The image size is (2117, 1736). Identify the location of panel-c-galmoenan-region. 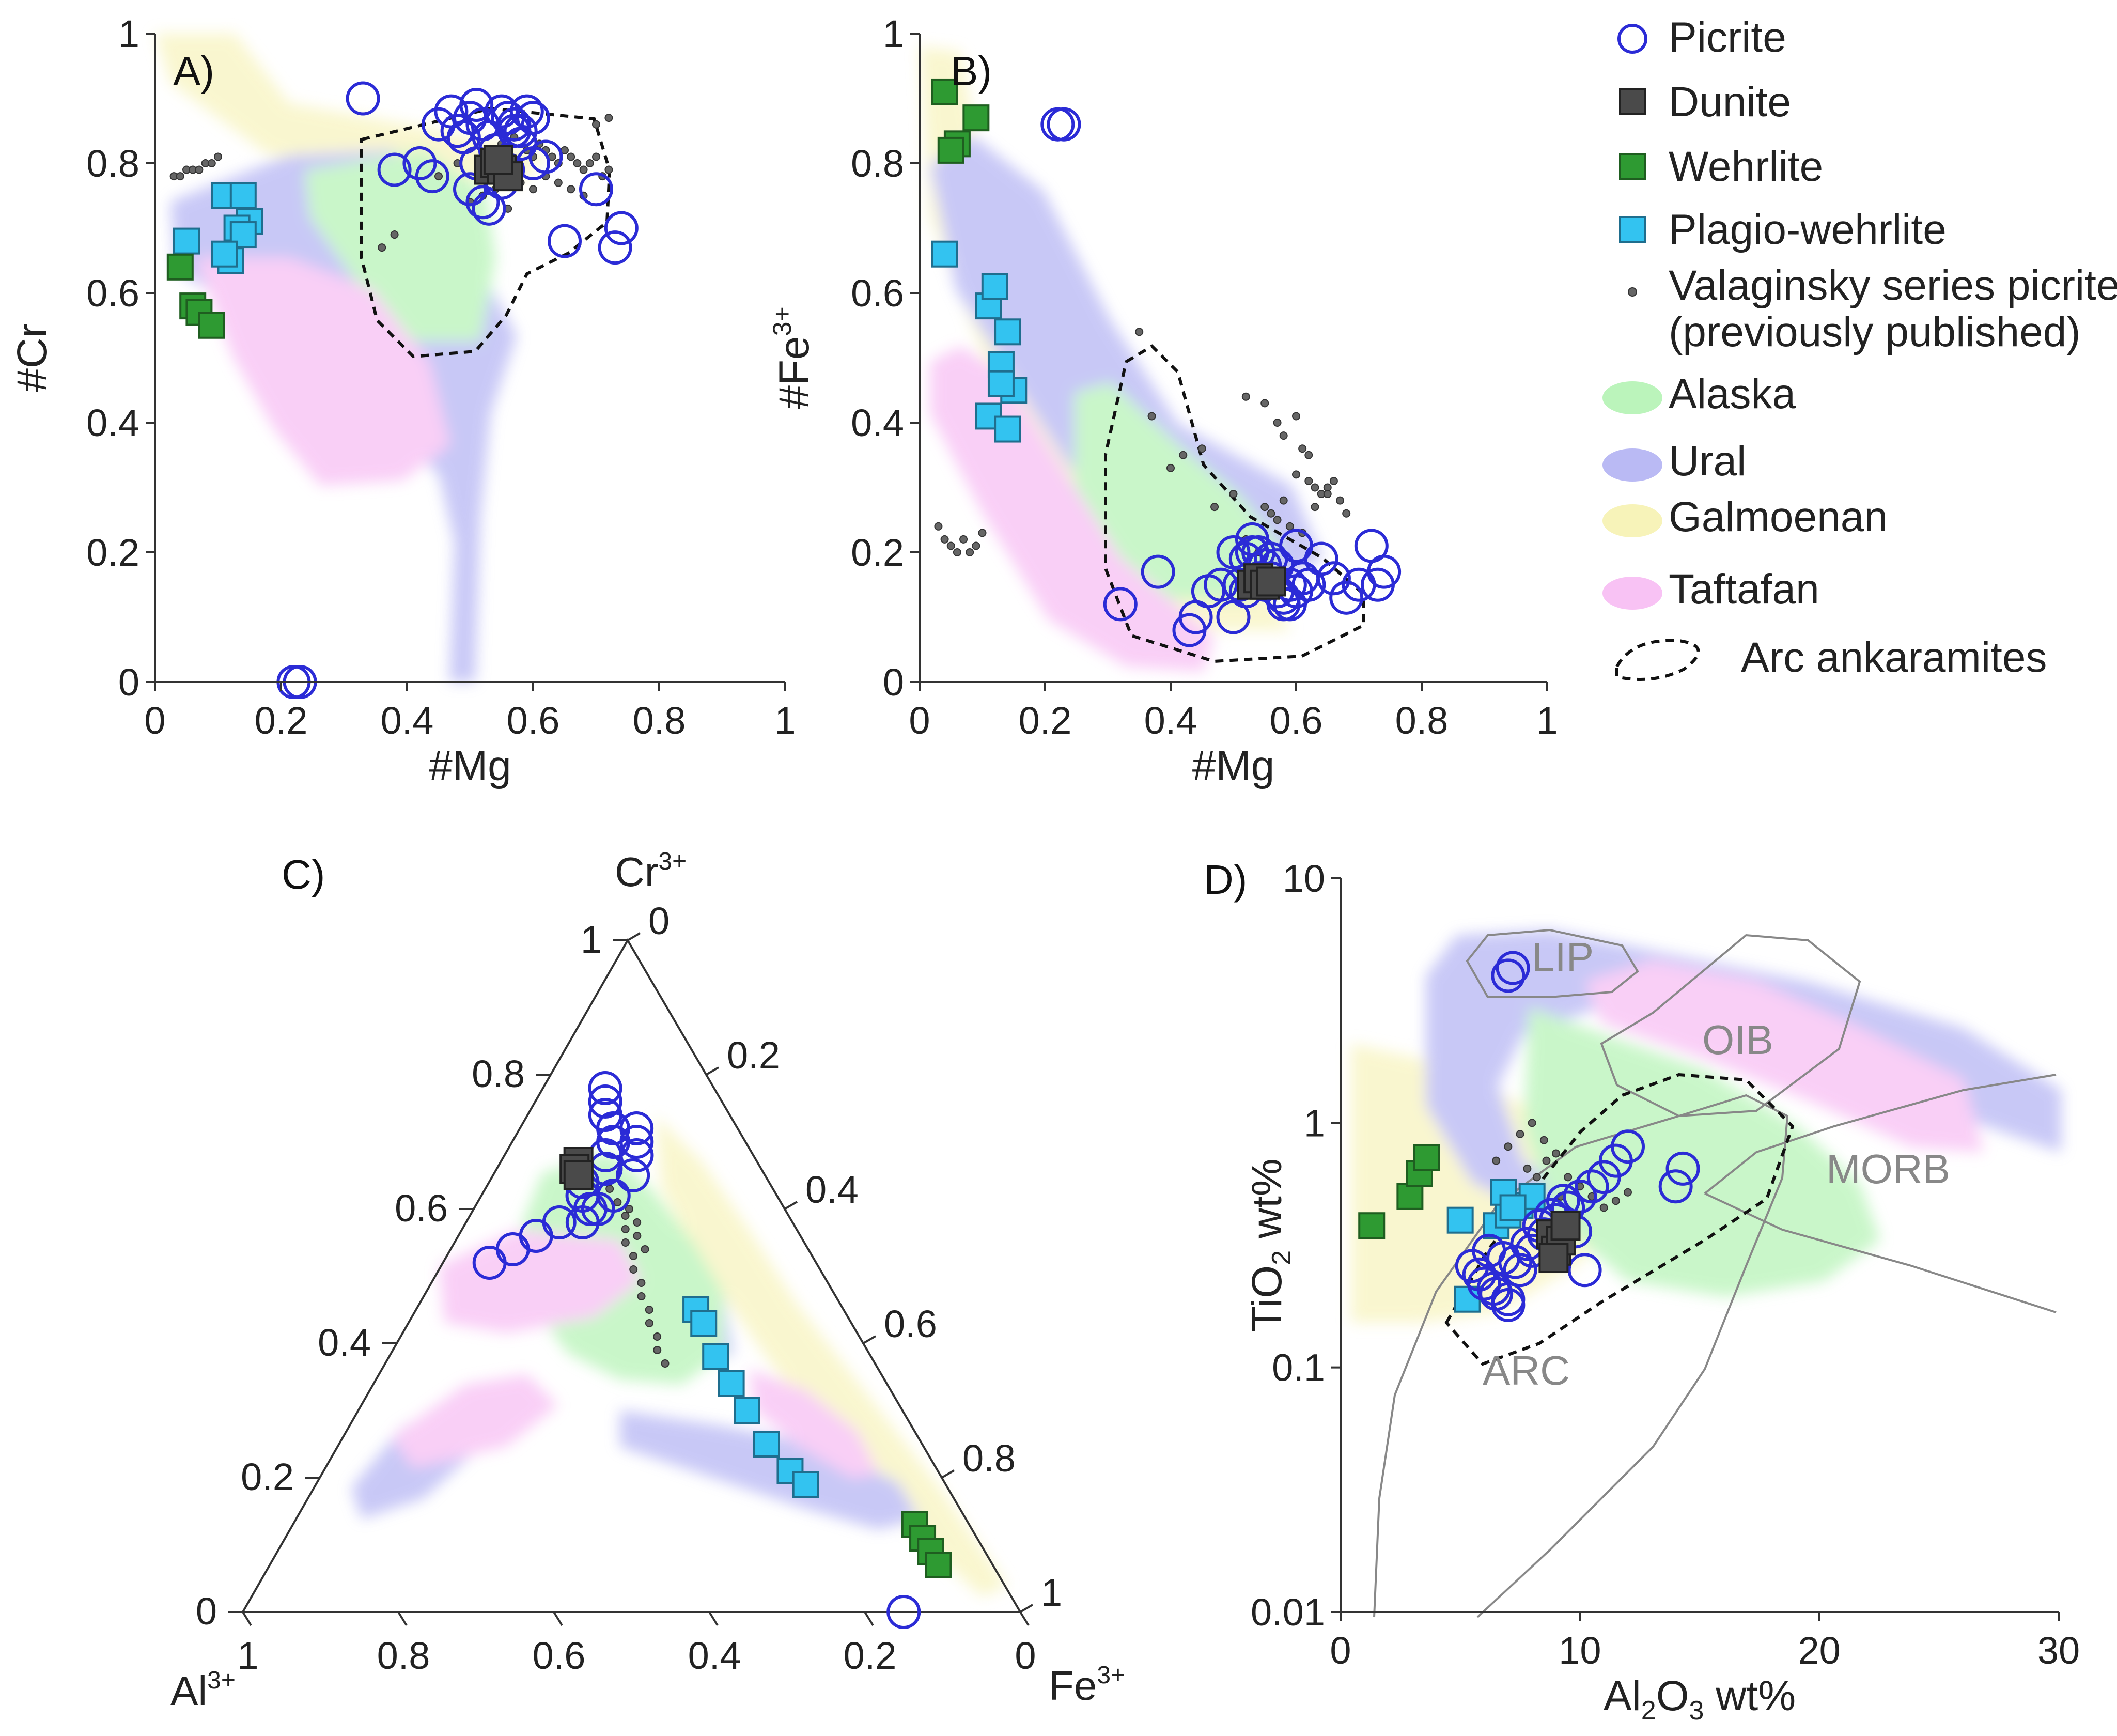
(831, 1357).